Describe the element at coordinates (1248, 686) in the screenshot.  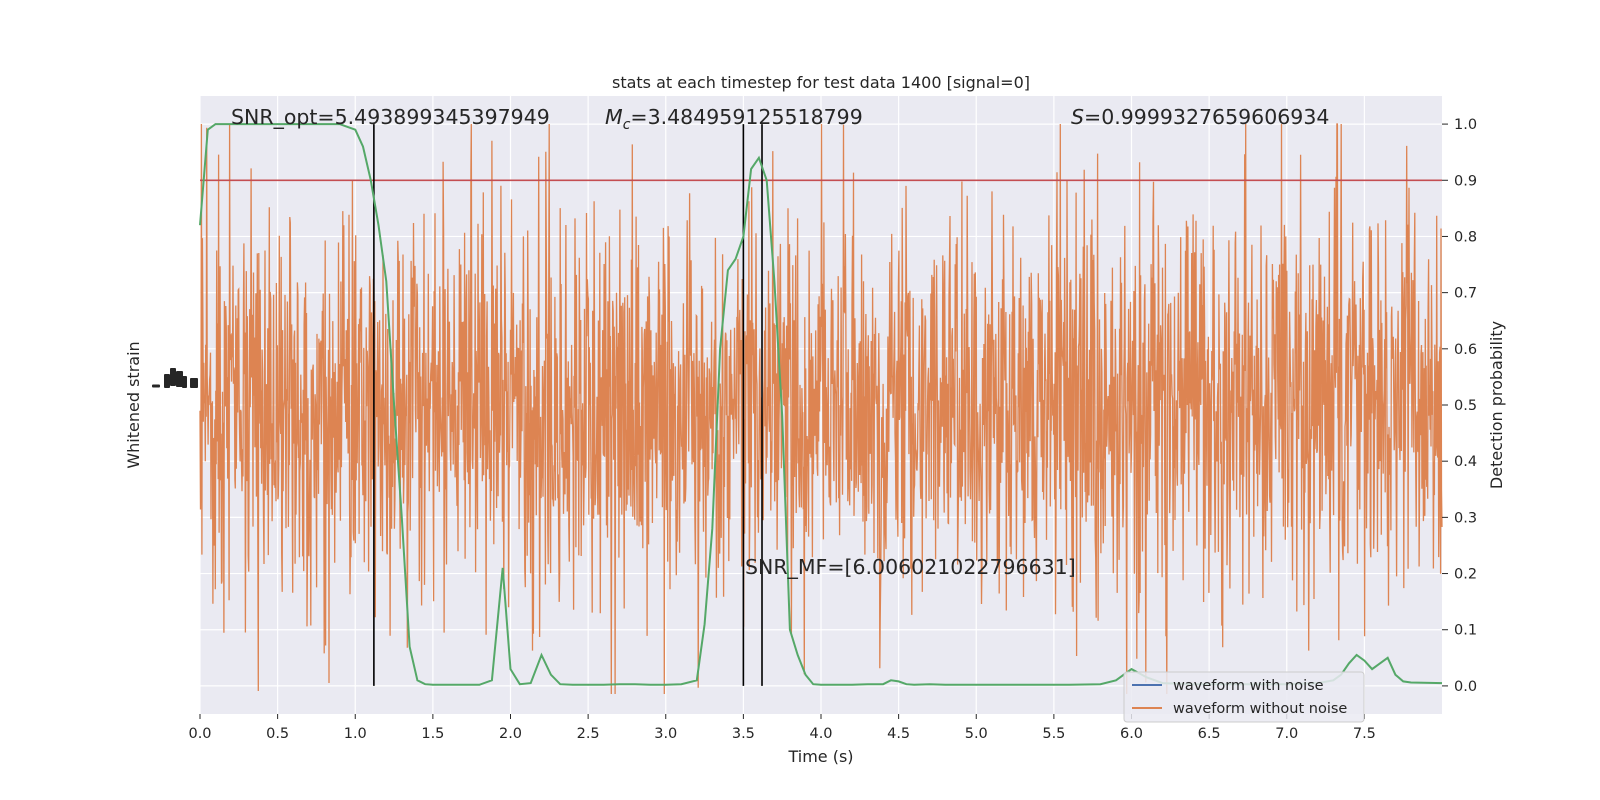
I see `legend-entry-noise: waveform with noise` at that location.